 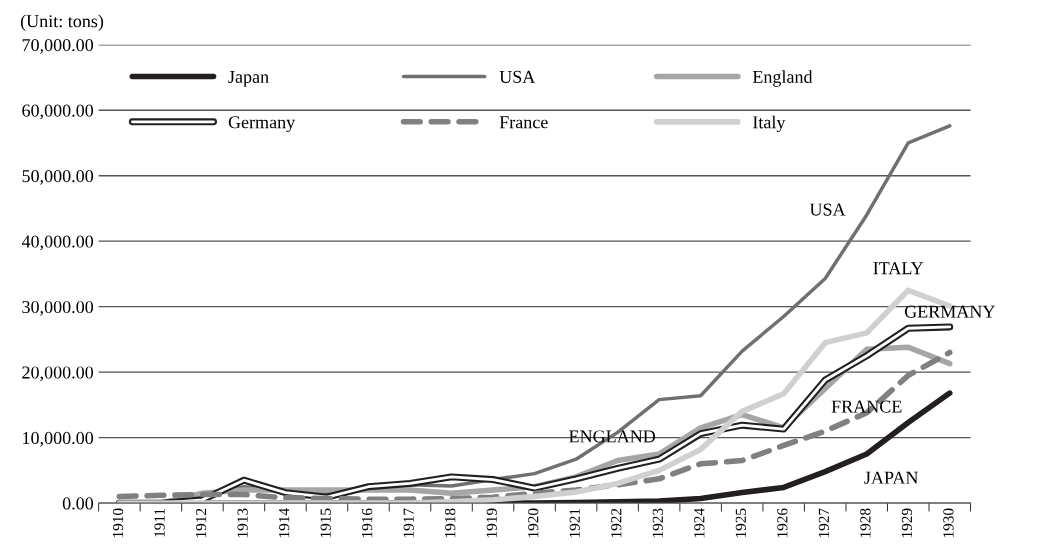 I want to click on x-tick-label: 1910, so click(x=118, y=523).